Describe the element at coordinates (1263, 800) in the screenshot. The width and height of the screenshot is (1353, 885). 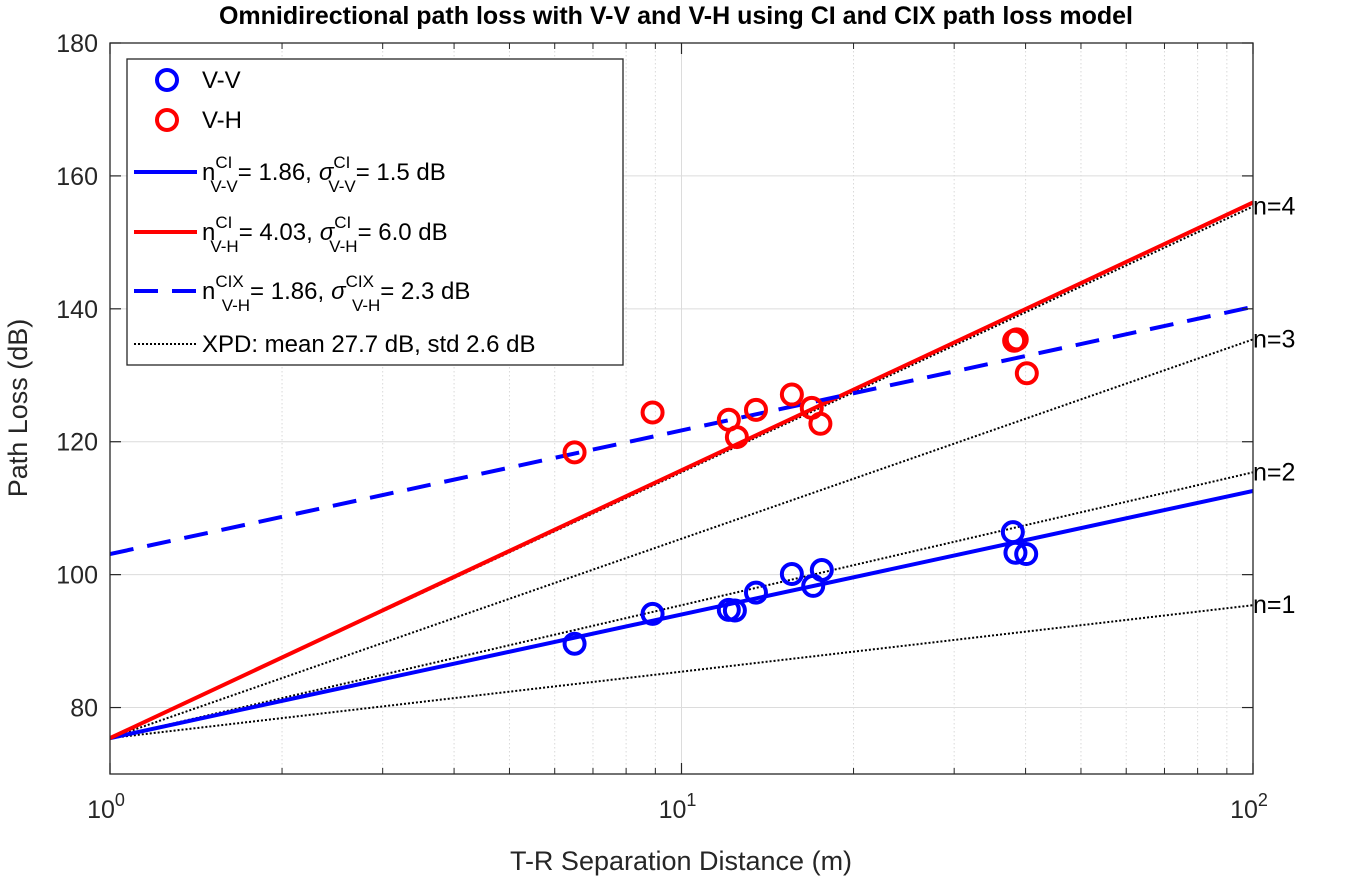
I see `x-tick-exponent: 2` at that location.